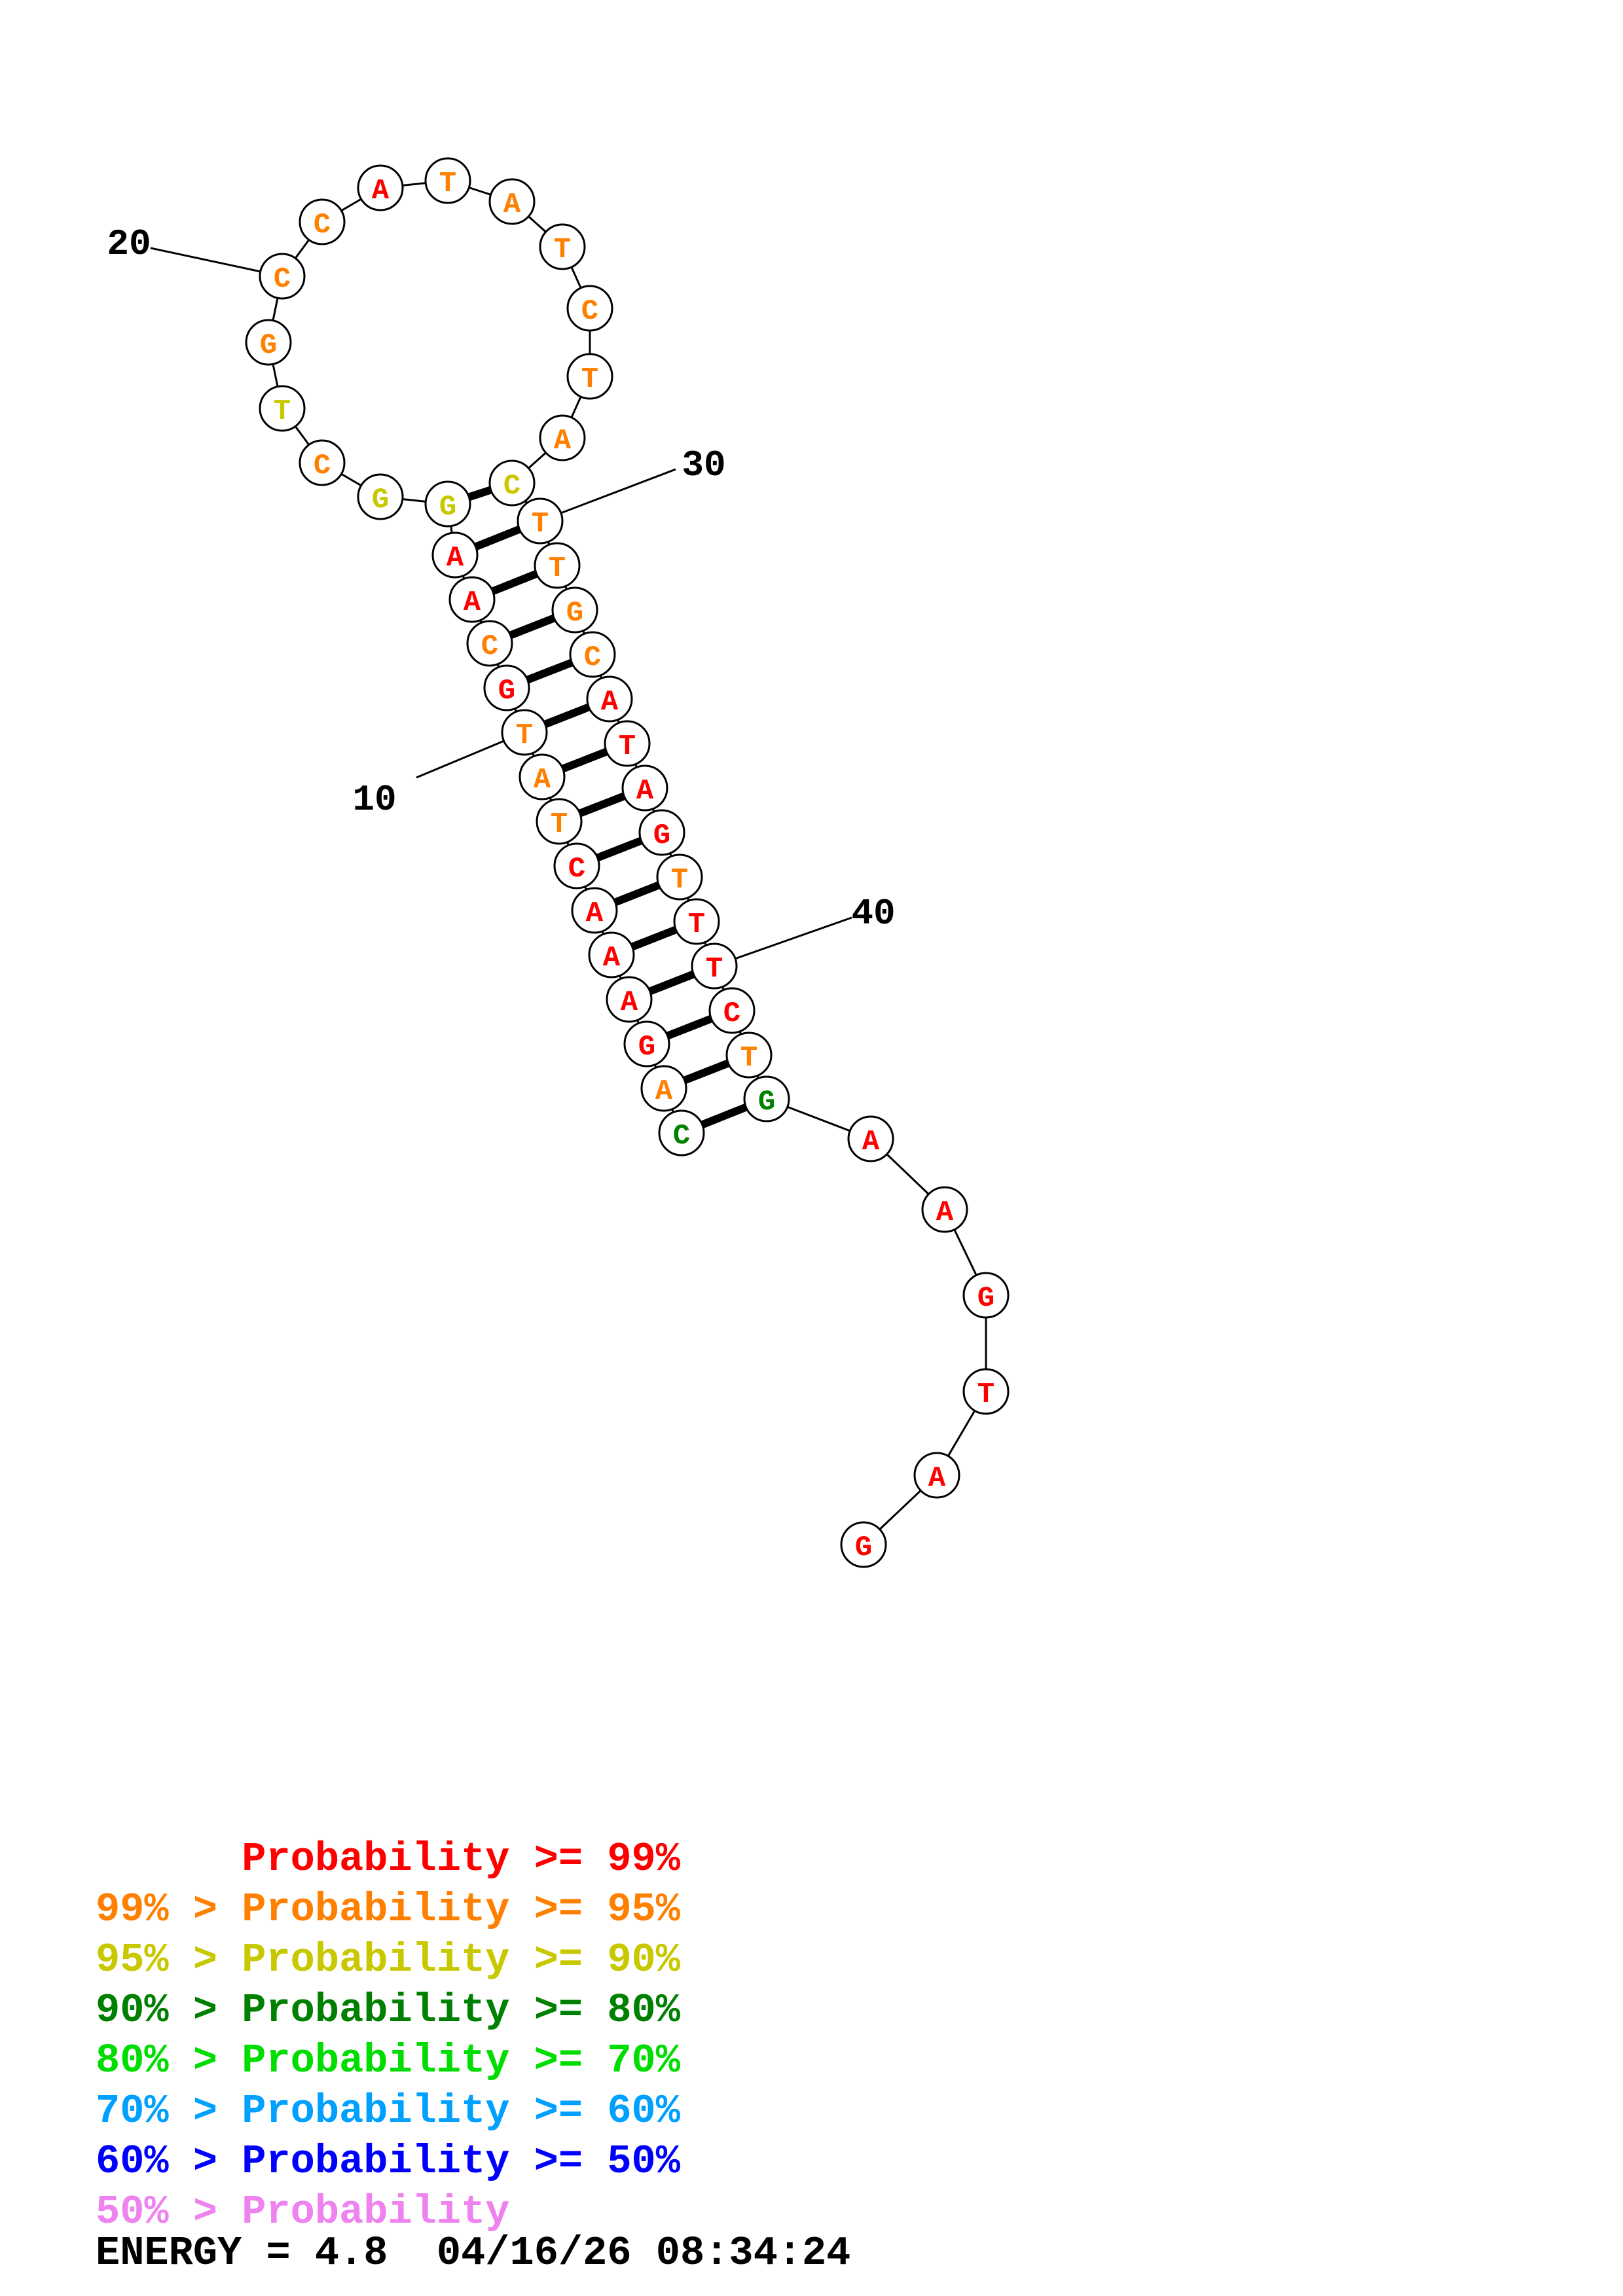  I want to click on legend-item: 90% > Probability >= 80%, so click(388, 2010).